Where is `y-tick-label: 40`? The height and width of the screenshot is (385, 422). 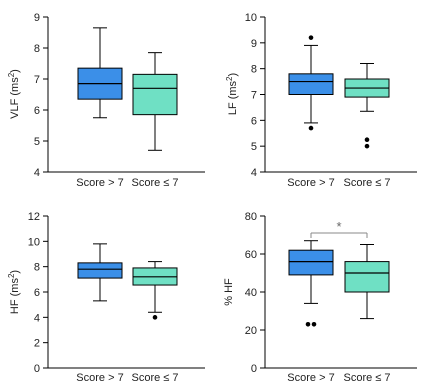
y-tick-label: 40 is located at coordinates (251, 293).